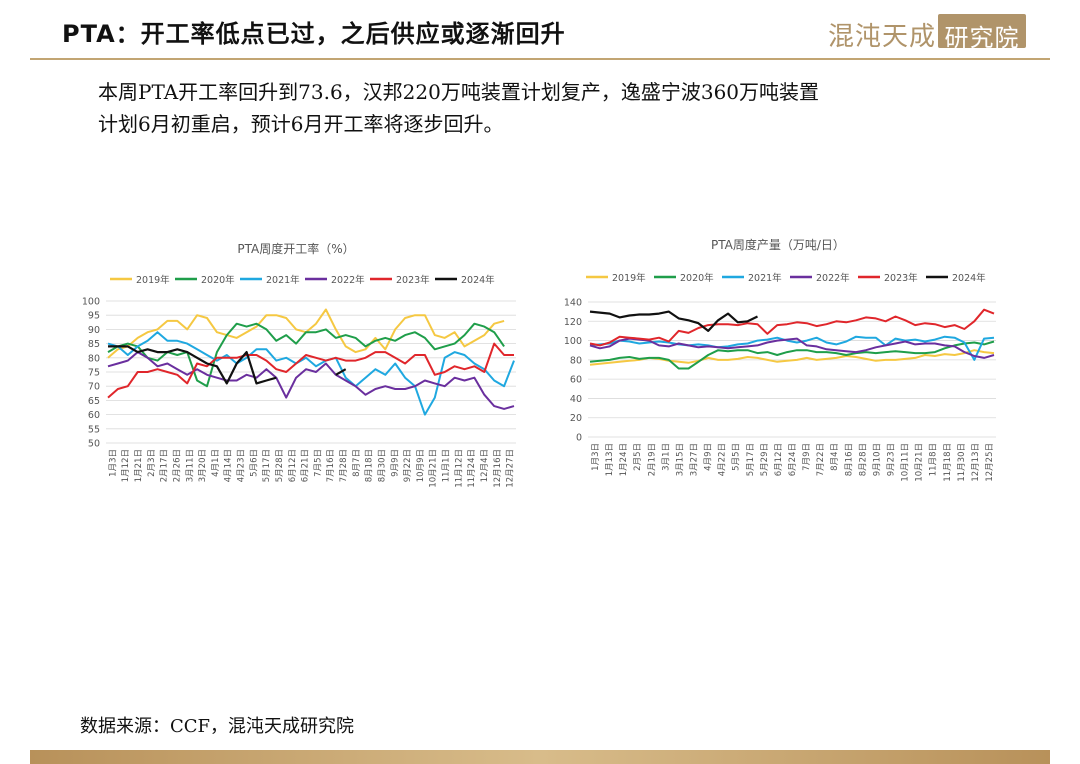 Image resolution: width=1080 pixels, height=764 pixels. Describe the element at coordinates (638, 457) in the screenshot. I see `x-tick-label: 2月5日` at that location.